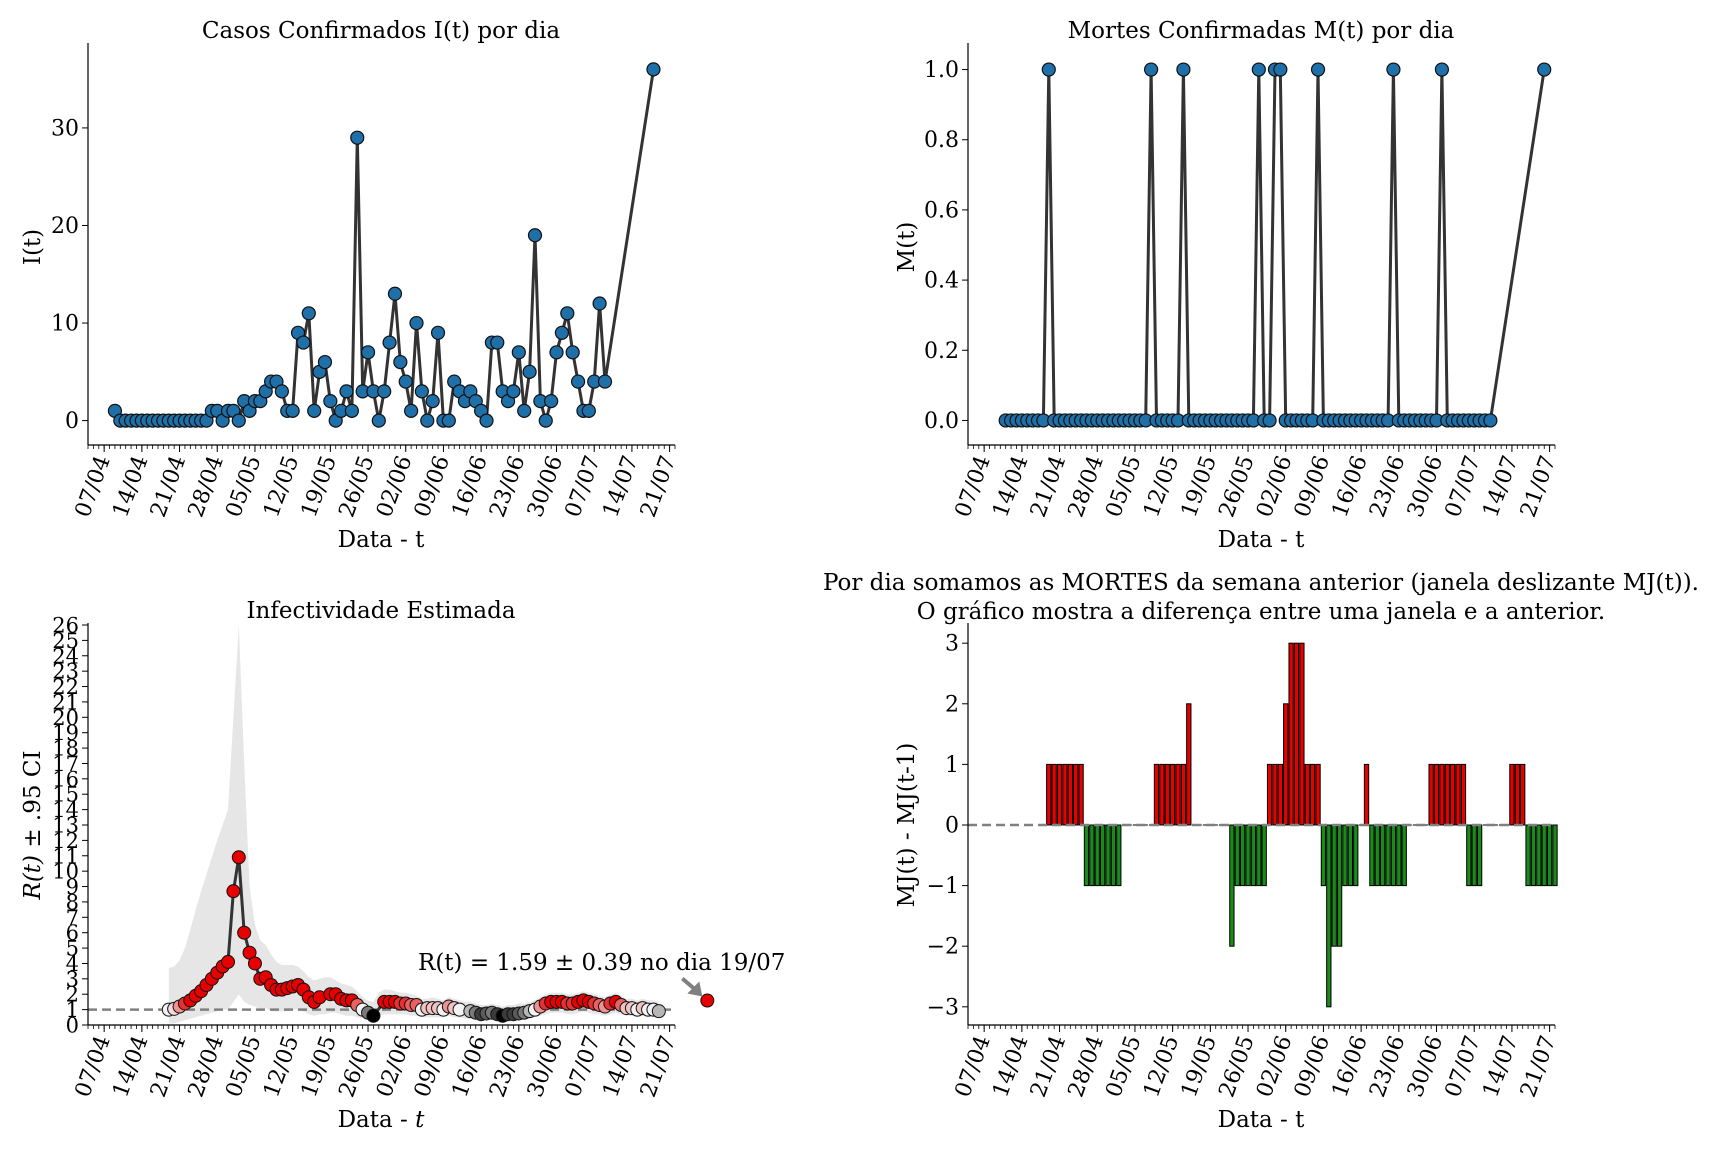 This screenshot has width=1728, height=1152. I want to click on y-tick-label: 16, so click(65, 779).